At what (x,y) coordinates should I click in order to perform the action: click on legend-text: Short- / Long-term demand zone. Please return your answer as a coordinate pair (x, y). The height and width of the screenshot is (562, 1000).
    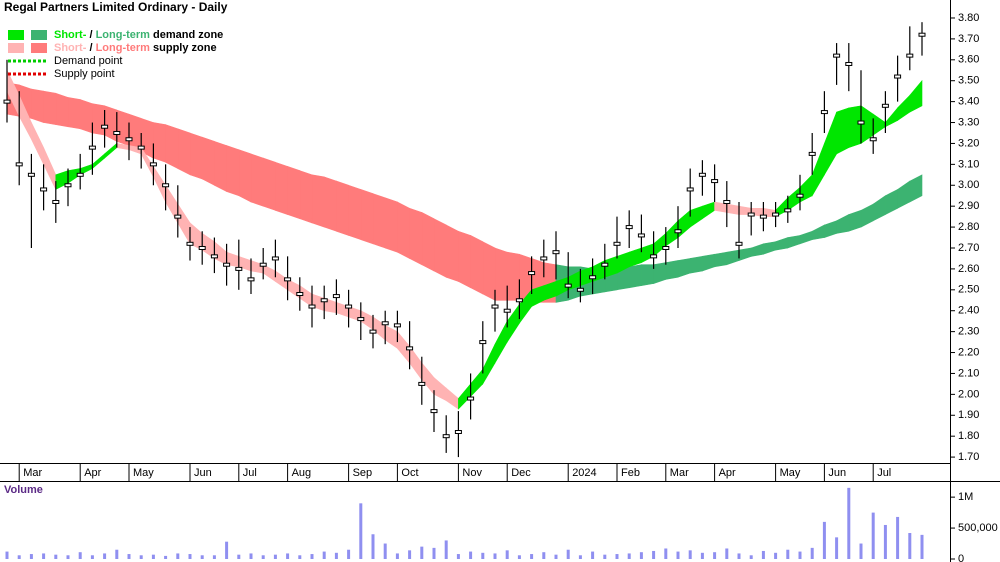
    Looking at the image, I should click on (138, 35).